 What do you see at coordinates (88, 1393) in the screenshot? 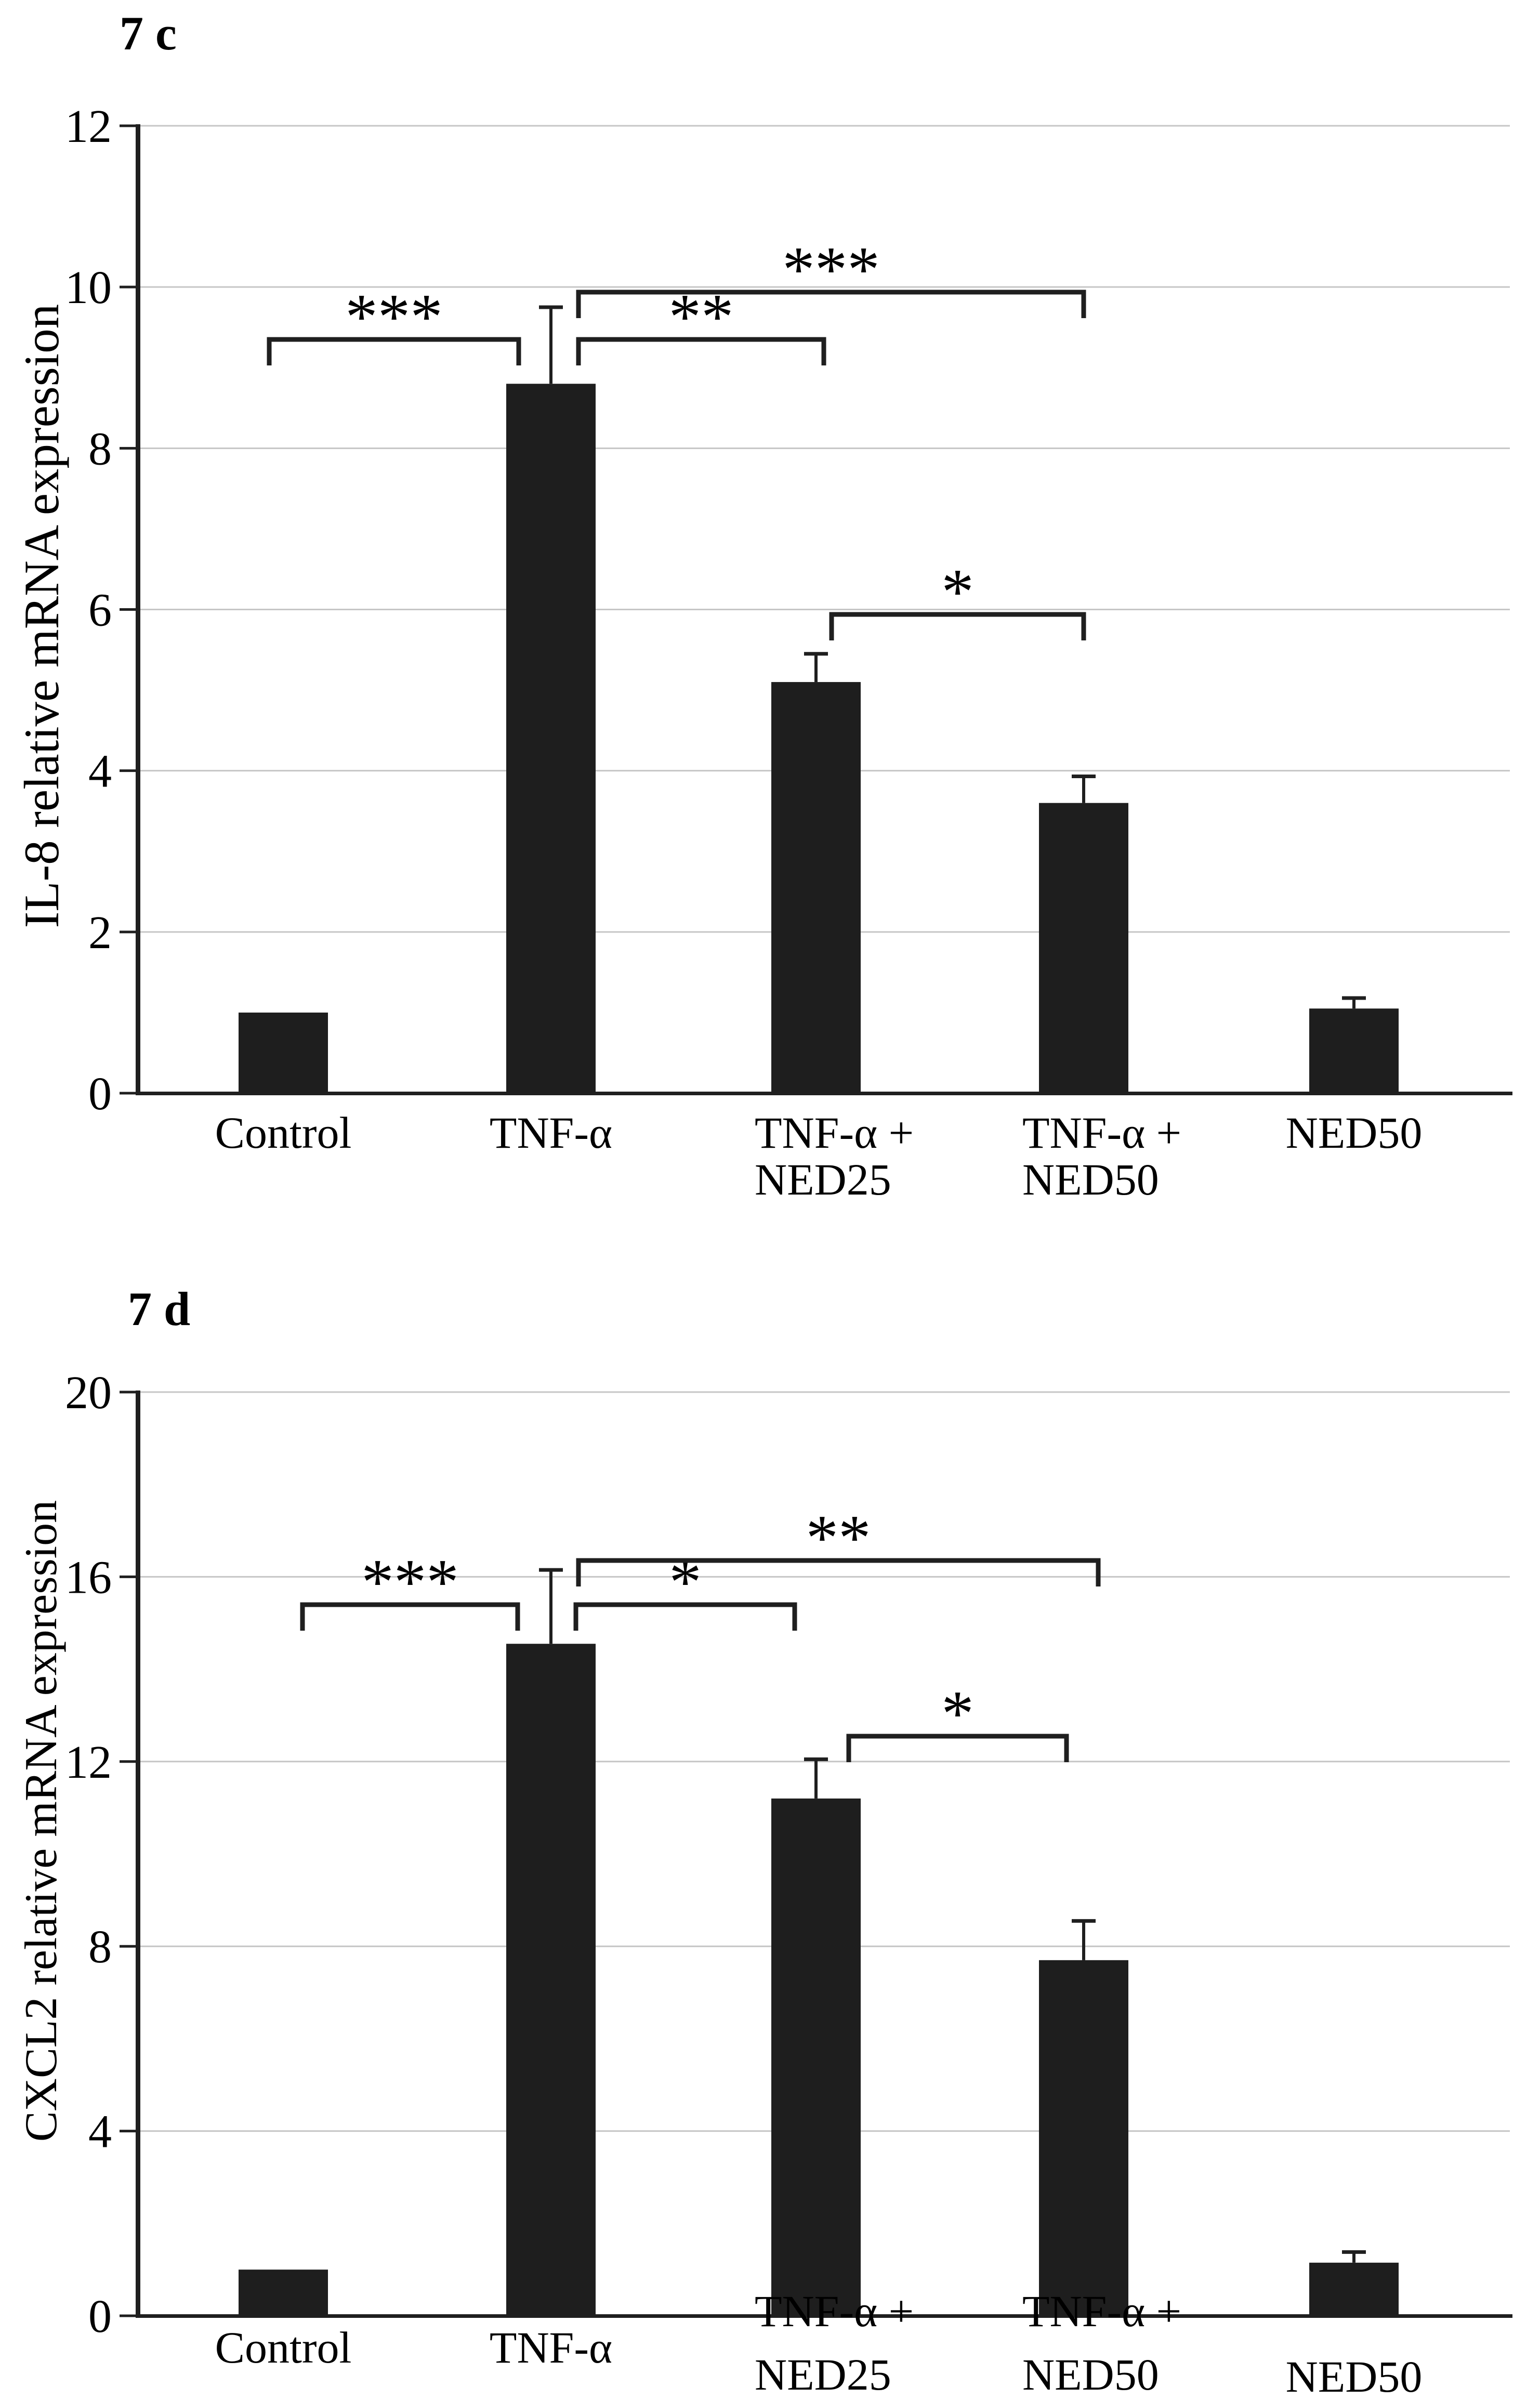
I see `y-tick-label: 20` at bounding box center [88, 1393].